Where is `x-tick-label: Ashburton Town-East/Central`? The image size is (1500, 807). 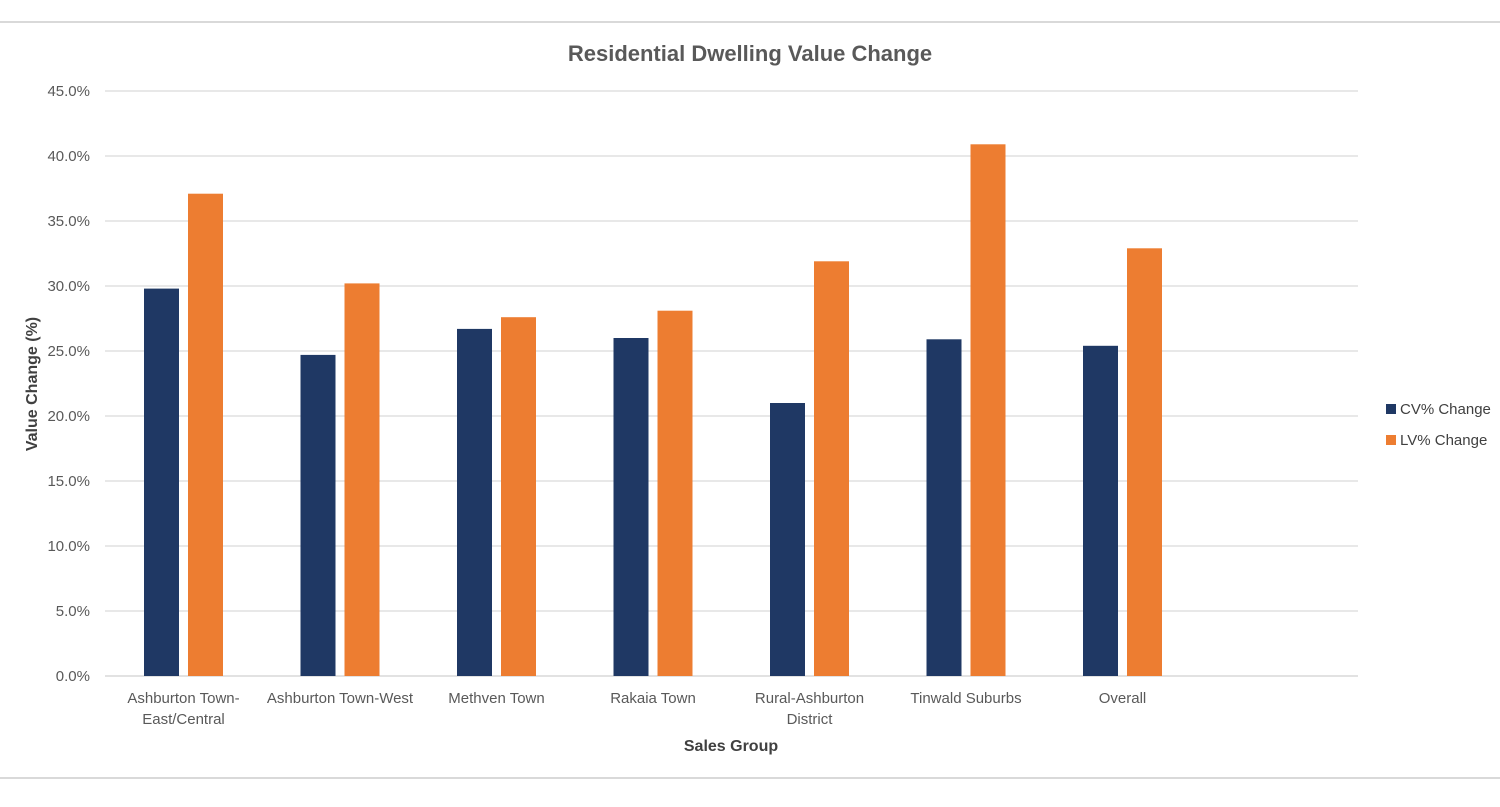
x-tick-label: Ashburton Town-East/Central is located at coordinates (183, 709).